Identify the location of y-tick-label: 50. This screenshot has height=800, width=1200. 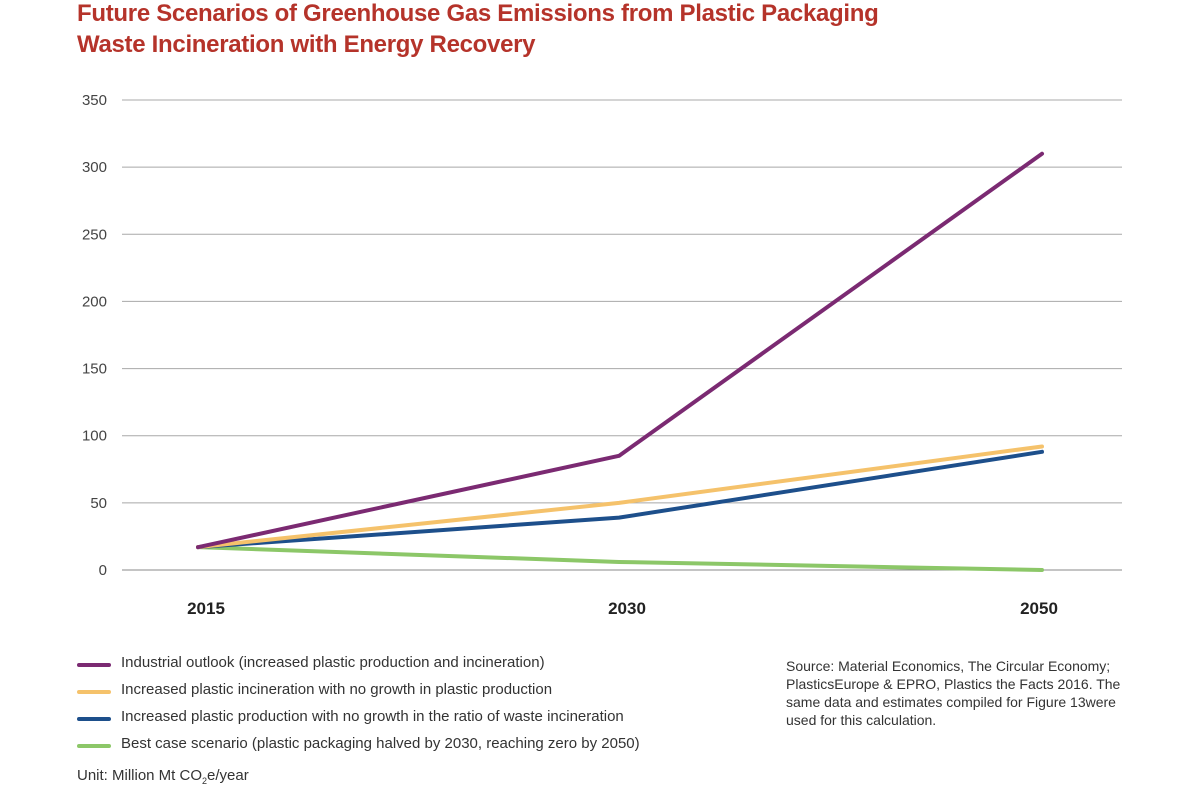
(98, 503).